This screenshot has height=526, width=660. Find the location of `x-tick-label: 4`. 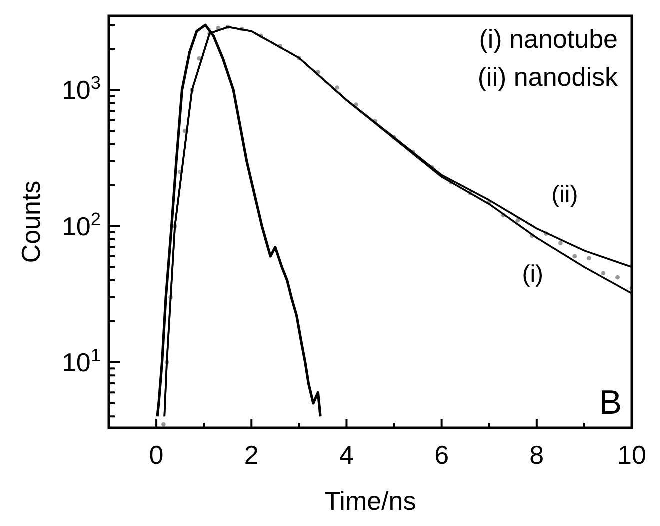

x-tick-label: 4 is located at coordinates (346, 455).